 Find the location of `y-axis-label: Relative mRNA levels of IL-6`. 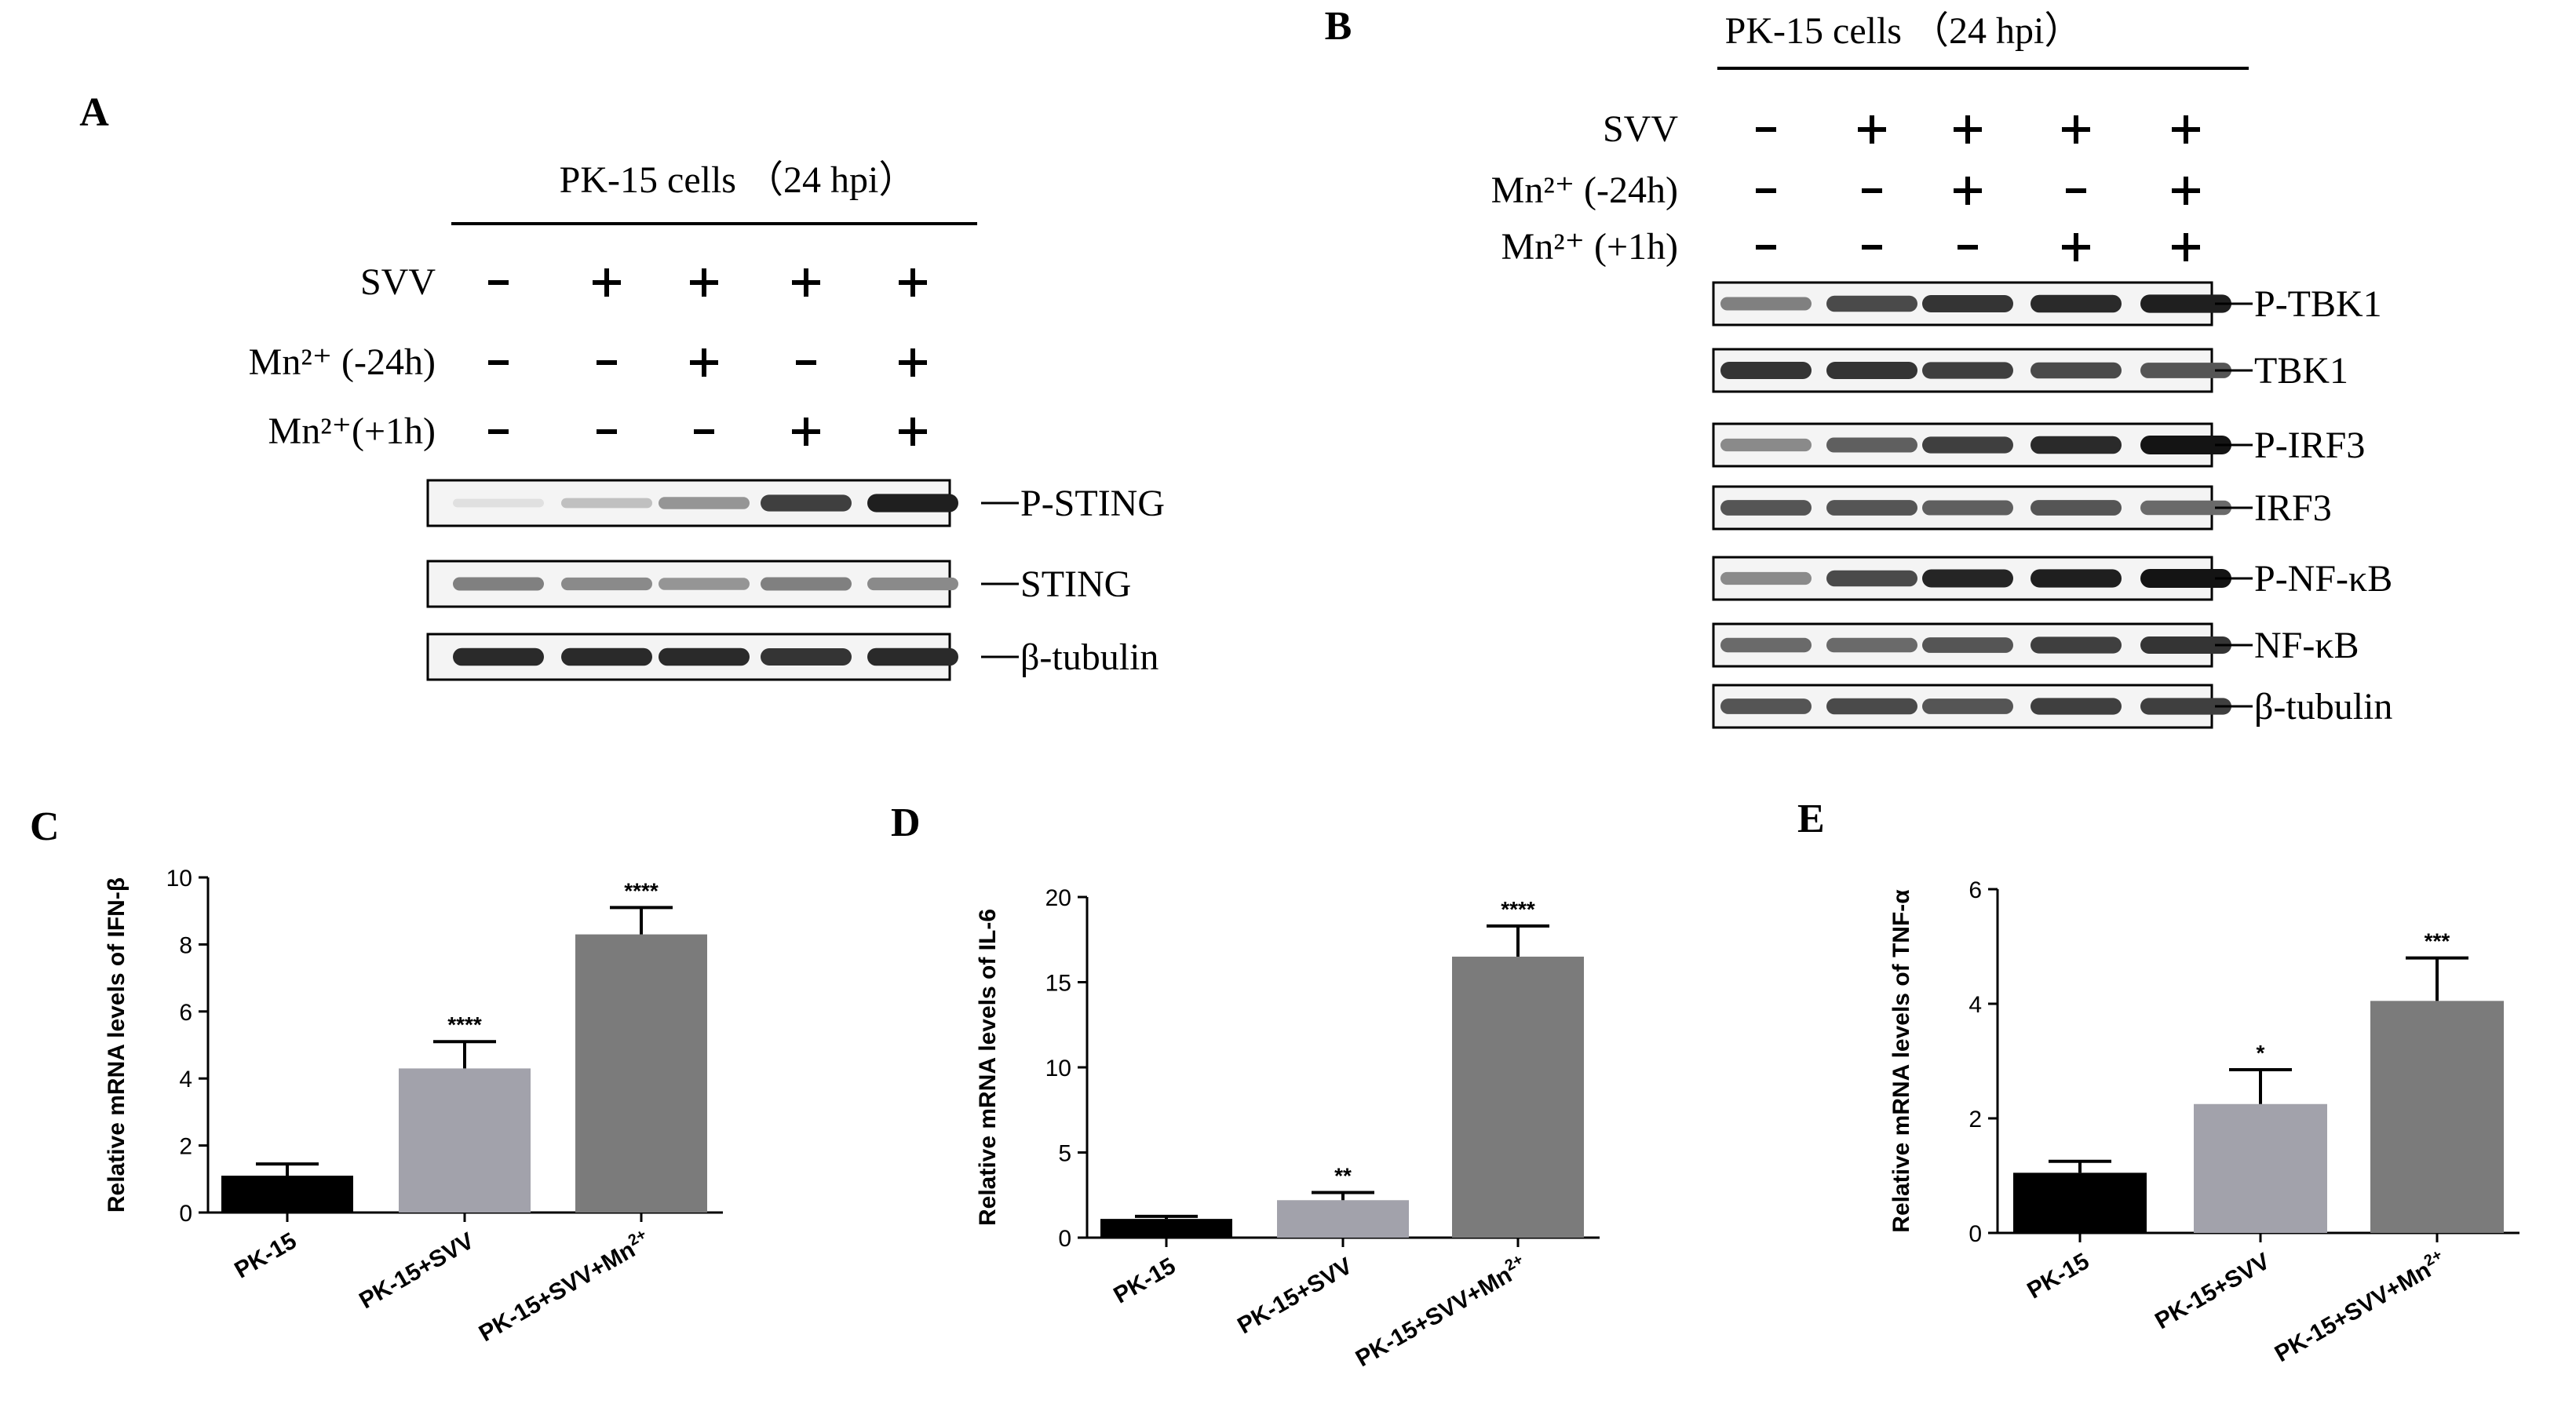

y-axis-label: Relative mRNA levels of IL-6 is located at coordinates (988, 1067).